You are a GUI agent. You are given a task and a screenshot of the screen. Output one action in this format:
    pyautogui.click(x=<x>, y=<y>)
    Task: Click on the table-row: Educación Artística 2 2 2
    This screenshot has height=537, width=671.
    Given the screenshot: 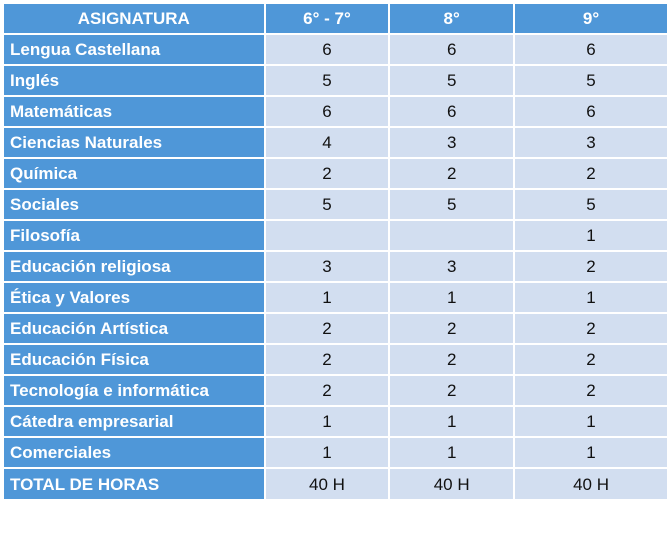 What is the action you would take?
    pyautogui.click(x=335, y=328)
    